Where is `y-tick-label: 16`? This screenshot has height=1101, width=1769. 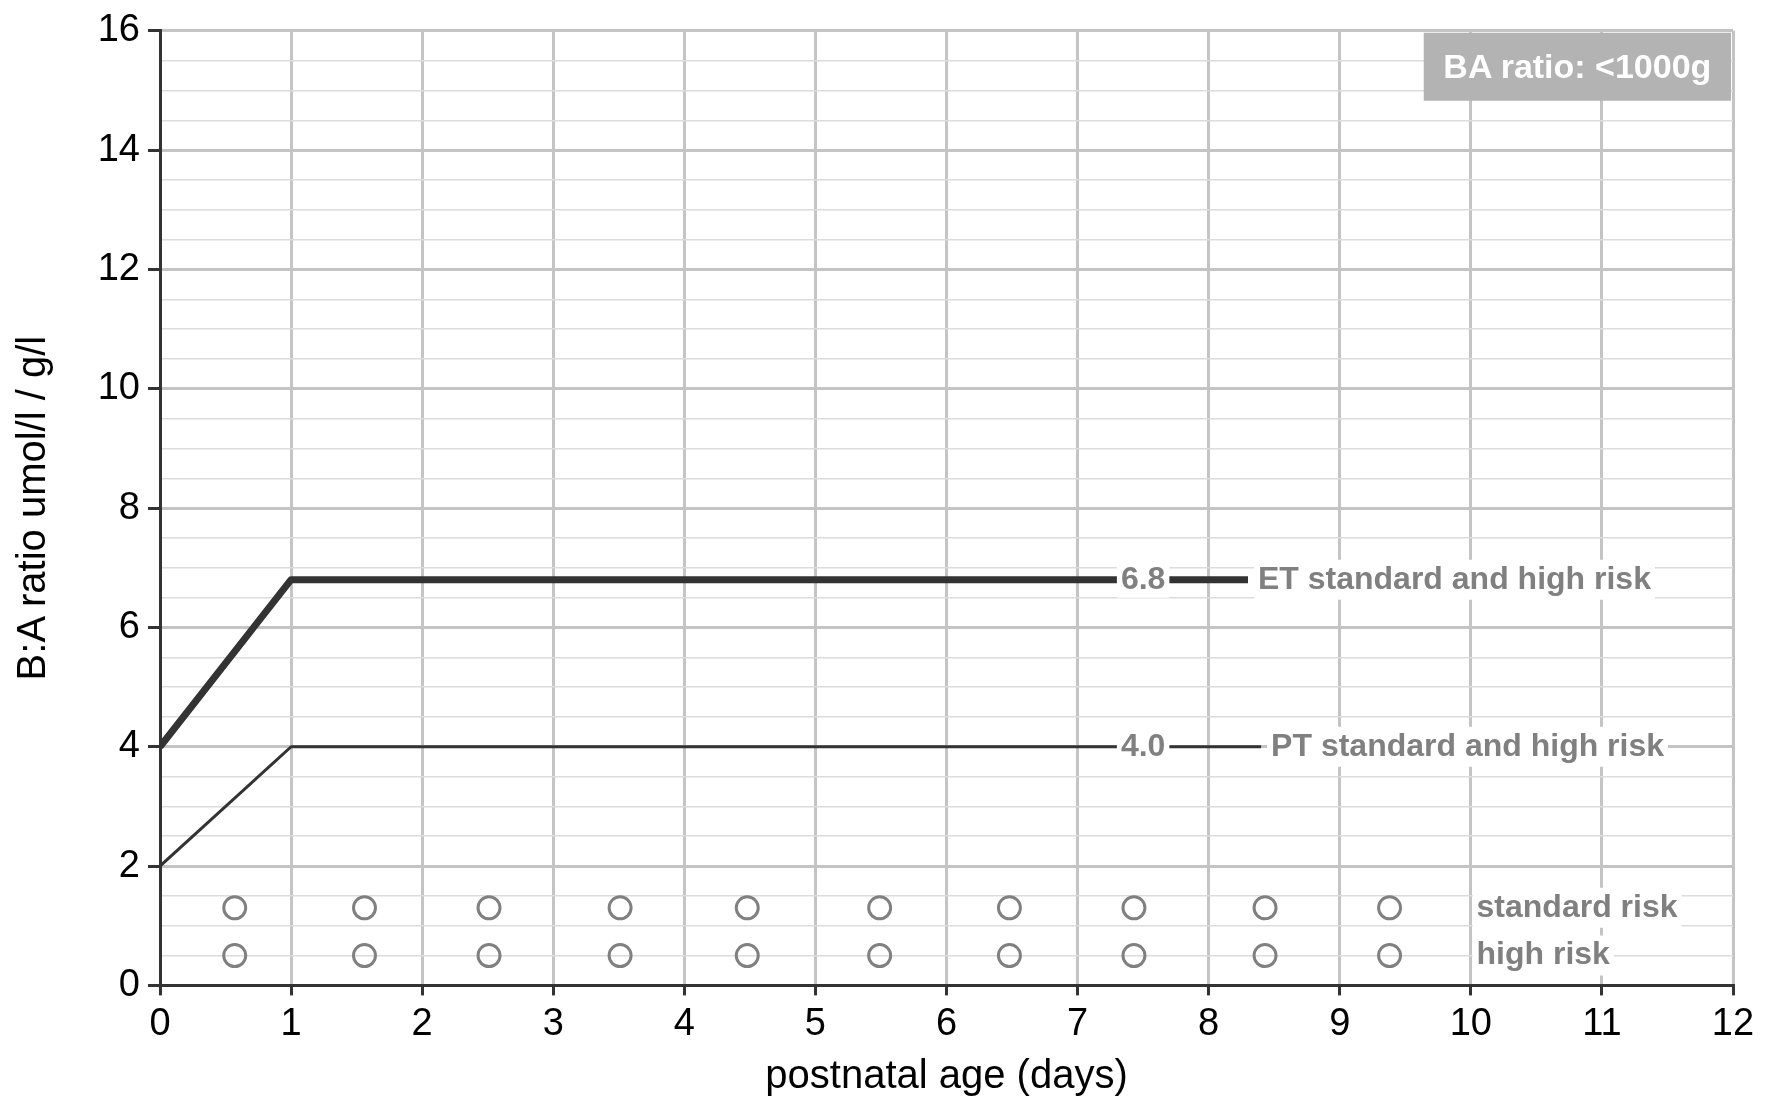 y-tick-label: 16 is located at coordinates (118, 28).